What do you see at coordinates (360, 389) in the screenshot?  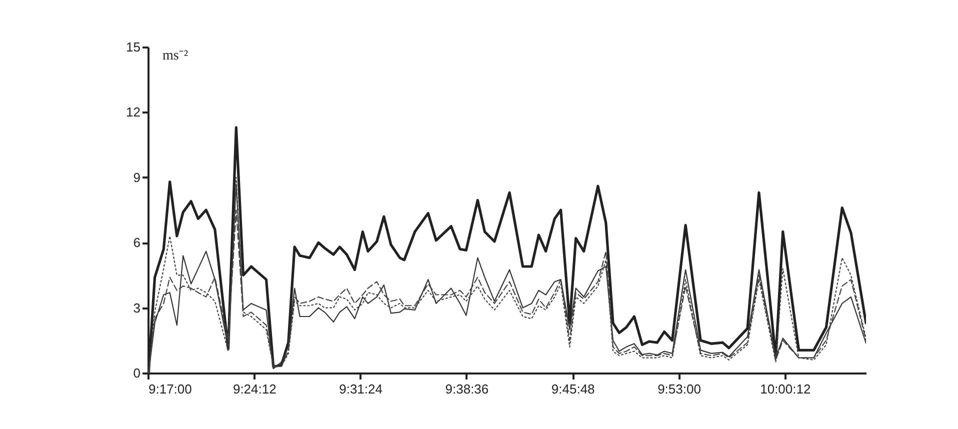 I see `x-tick-label: 9:31:24` at bounding box center [360, 389].